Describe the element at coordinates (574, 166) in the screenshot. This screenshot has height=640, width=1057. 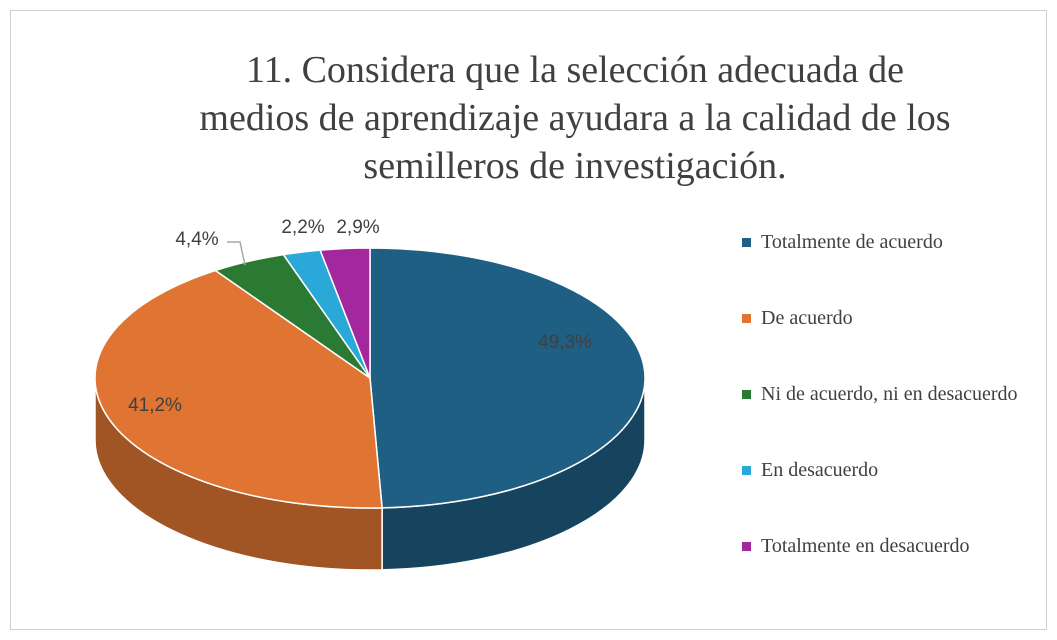
I see `chart-title: semilleros de investigación.` at that location.